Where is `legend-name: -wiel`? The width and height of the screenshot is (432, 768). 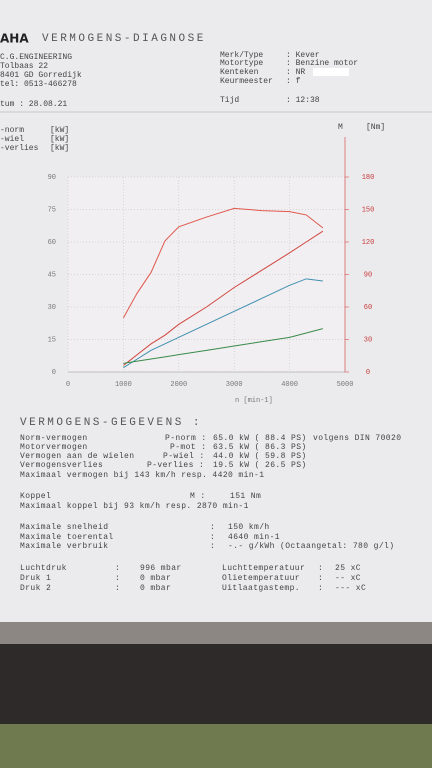
legend-name: -wiel is located at coordinates (12, 139).